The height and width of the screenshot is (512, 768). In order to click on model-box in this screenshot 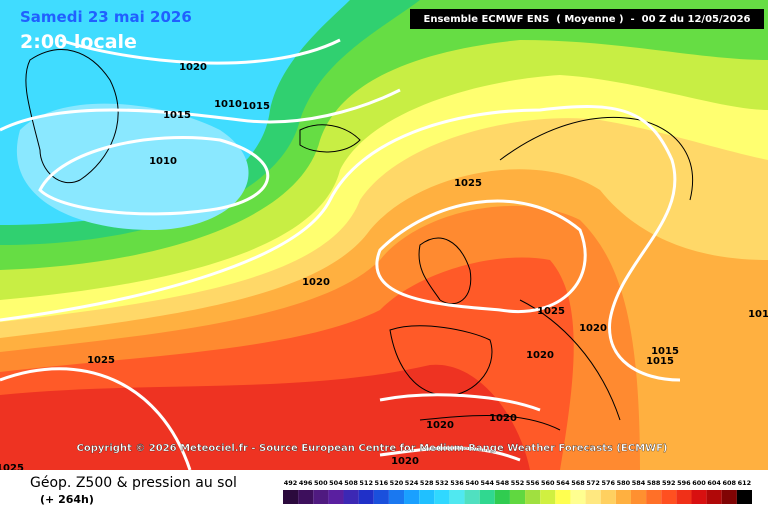, I will do `click(587, 19)`.